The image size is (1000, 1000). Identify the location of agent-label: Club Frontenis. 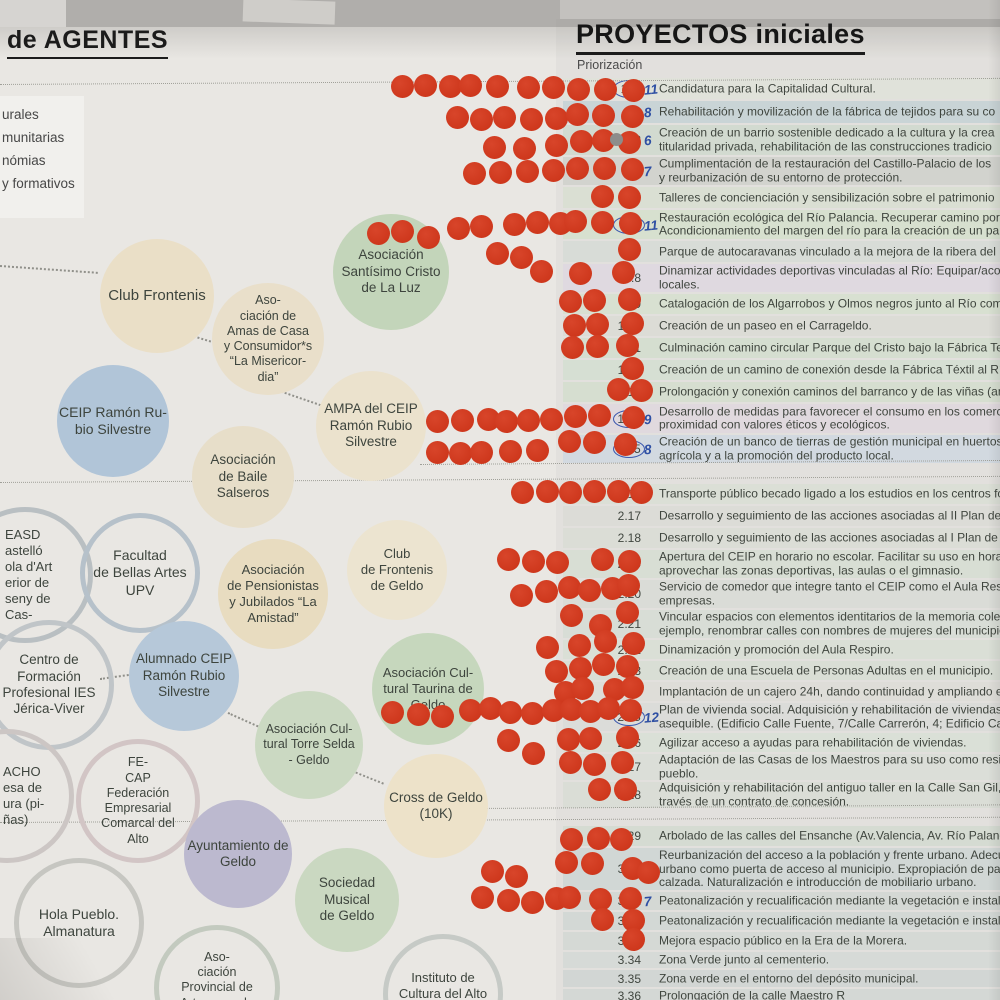
(157, 295).